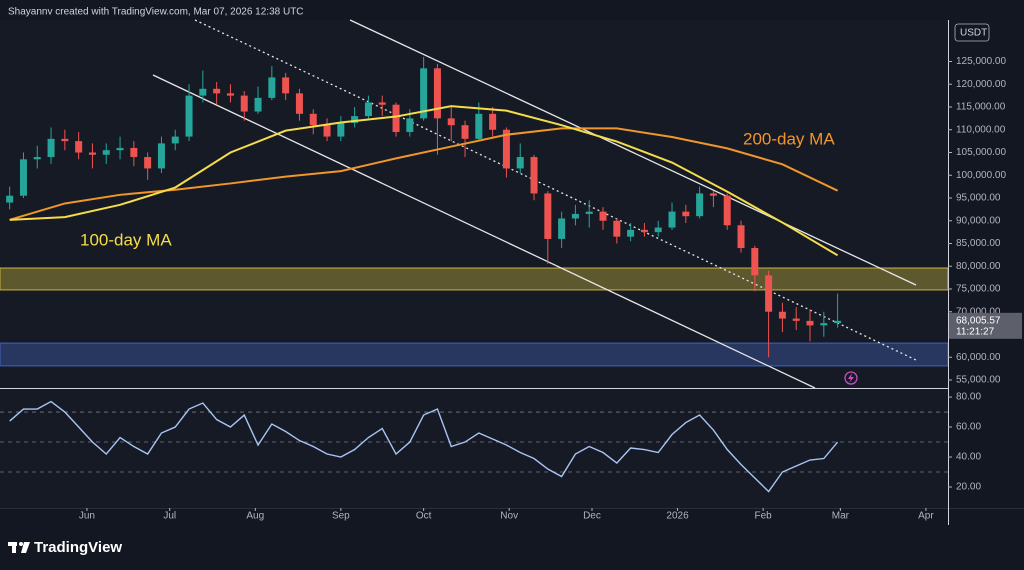 This screenshot has width=1024, height=570. What do you see at coordinates (424, 516) in the screenshot?
I see `x-tick-label: Oct` at bounding box center [424, 516].